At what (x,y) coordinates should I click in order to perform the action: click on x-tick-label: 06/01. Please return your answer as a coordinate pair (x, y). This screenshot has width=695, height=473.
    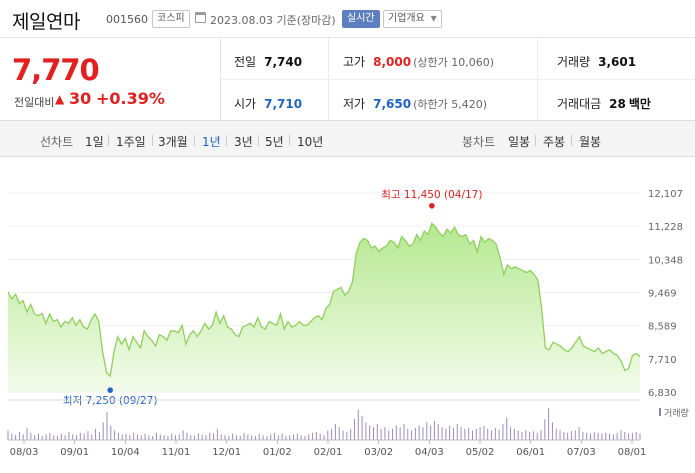
    Looking at the image, I should click on (530, 452).